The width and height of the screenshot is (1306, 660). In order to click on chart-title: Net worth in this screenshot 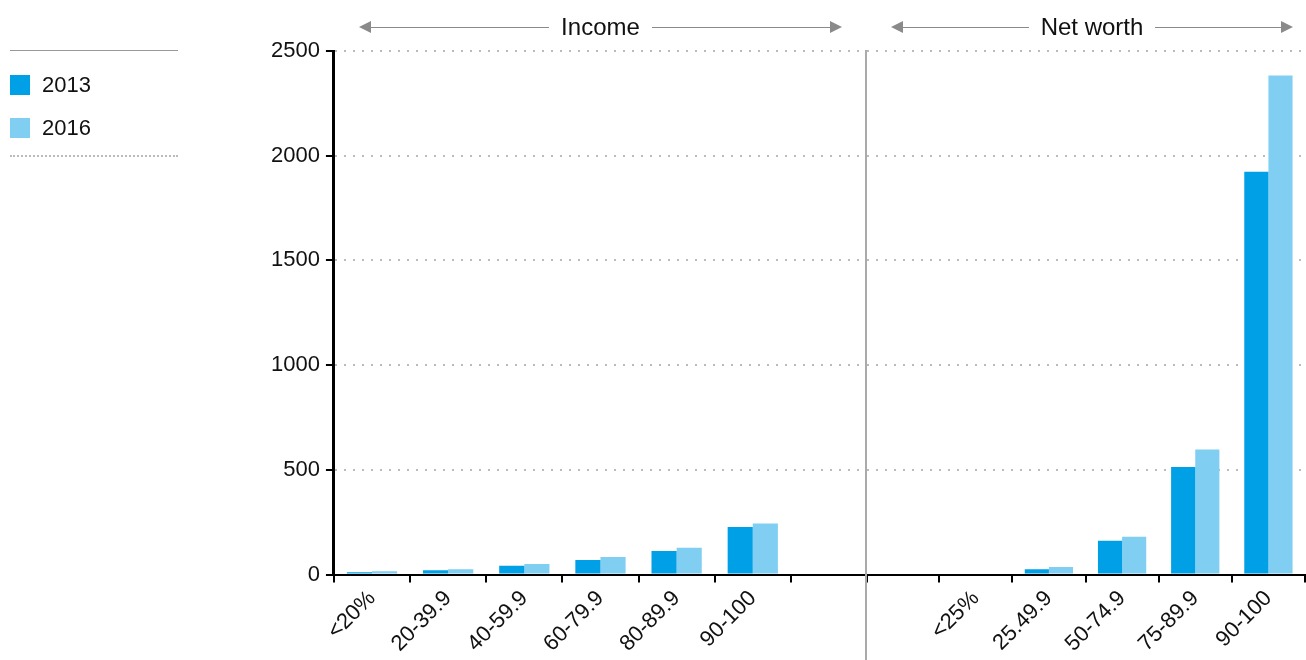, I will do `click(1092, 27)`.